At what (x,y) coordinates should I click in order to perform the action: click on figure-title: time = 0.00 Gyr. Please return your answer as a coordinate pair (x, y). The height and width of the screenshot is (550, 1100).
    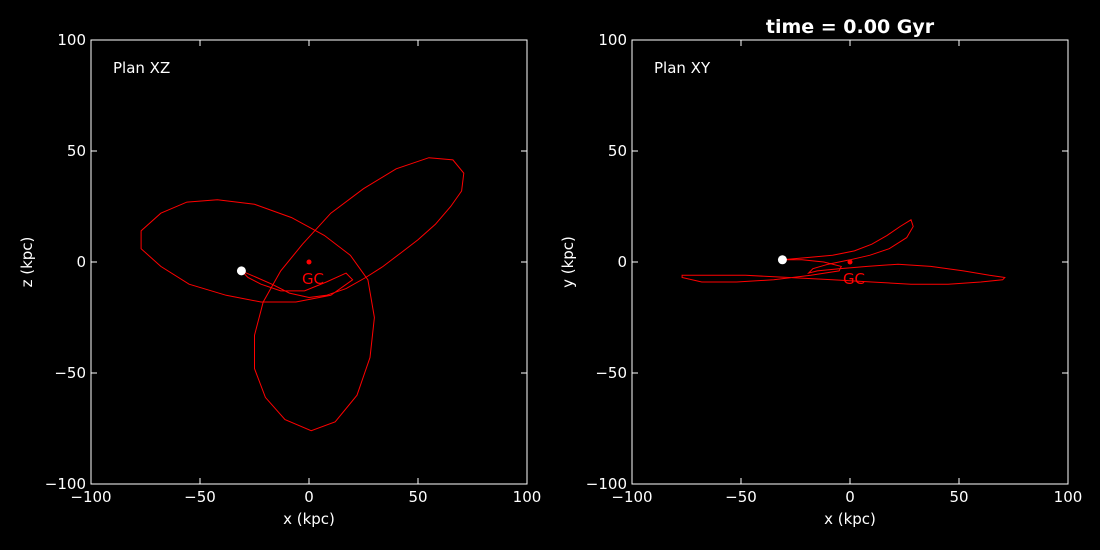
    Looking at the image, I should click on (850, 27).